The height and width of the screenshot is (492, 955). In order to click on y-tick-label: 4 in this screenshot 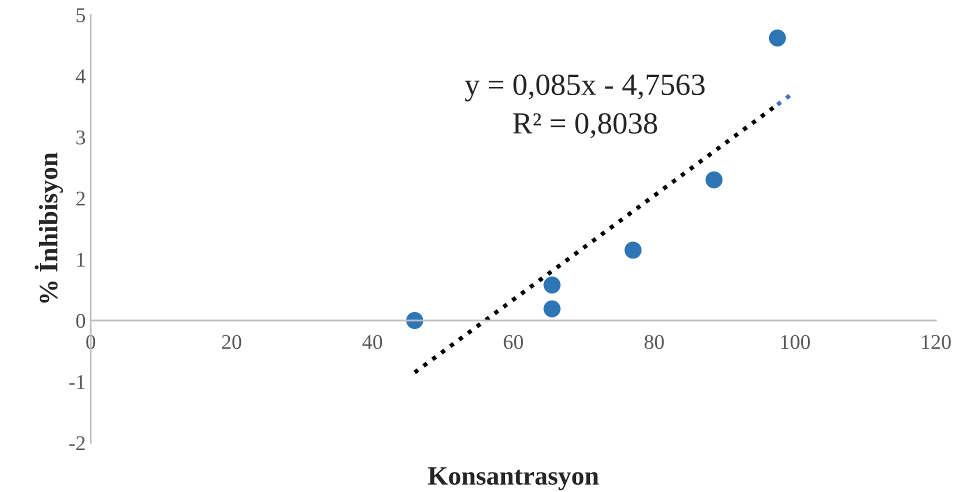, I will do `click(81, 76)`.